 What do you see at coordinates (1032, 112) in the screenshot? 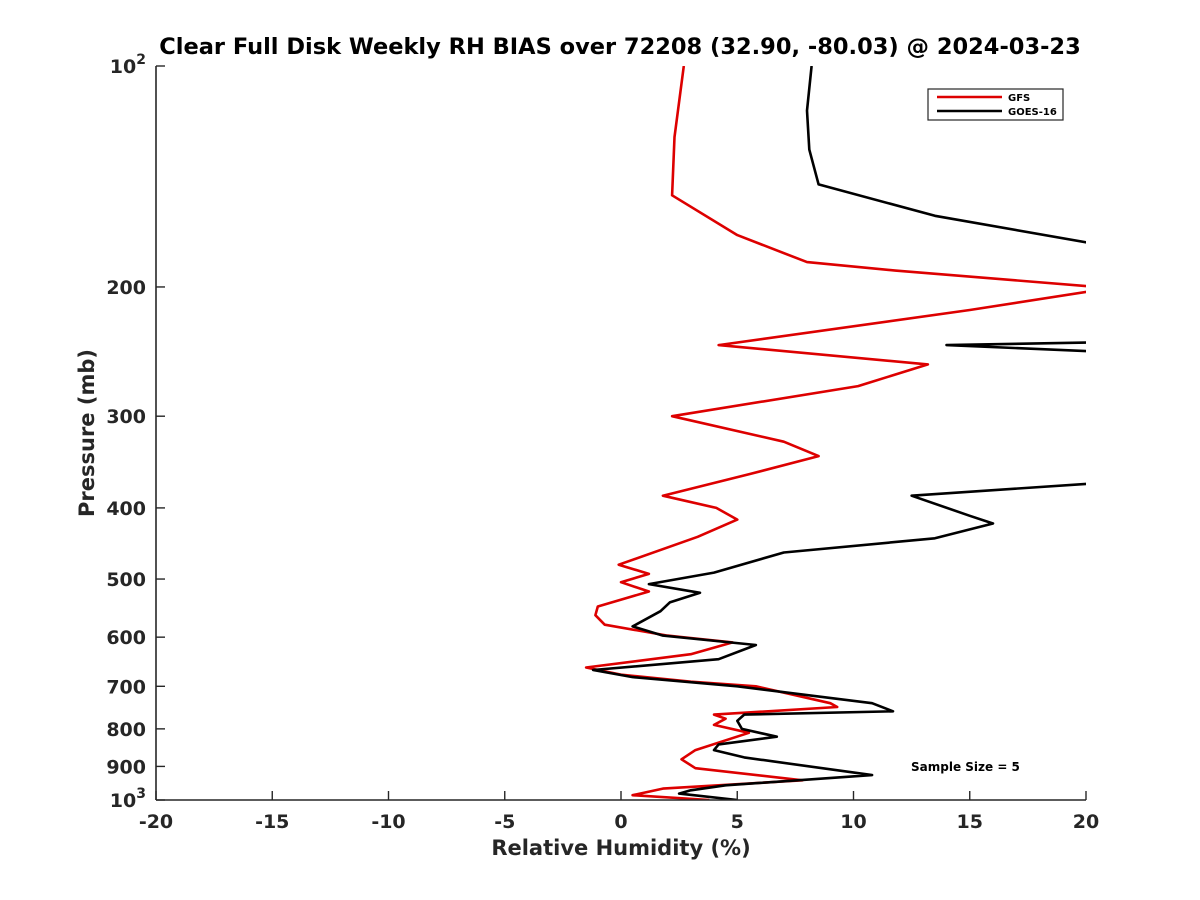
I see `legend-label: GOES-16` at bounding box center [1032, 112].